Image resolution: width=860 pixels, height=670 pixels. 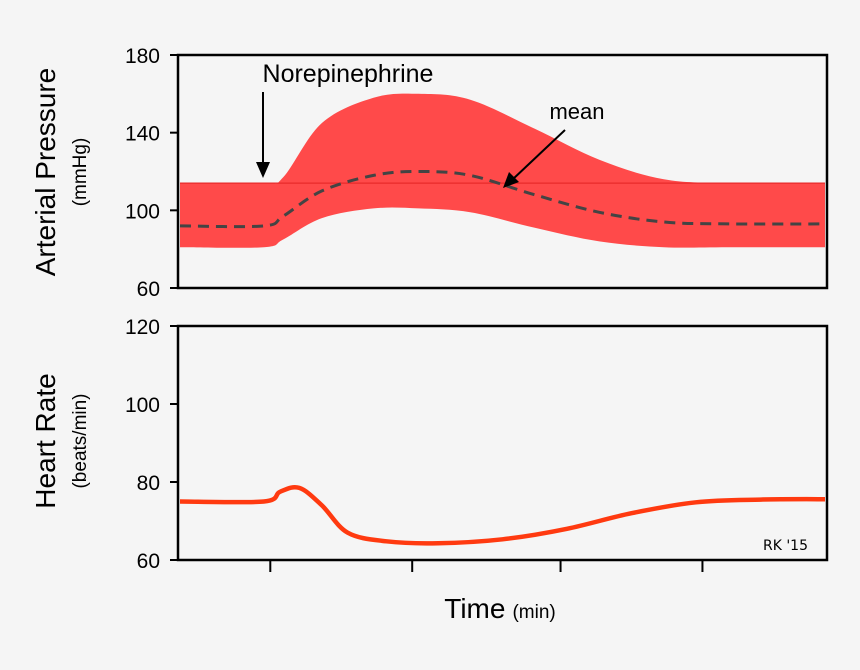 I want to click on mean-arrow, so click(x=534, y=158).